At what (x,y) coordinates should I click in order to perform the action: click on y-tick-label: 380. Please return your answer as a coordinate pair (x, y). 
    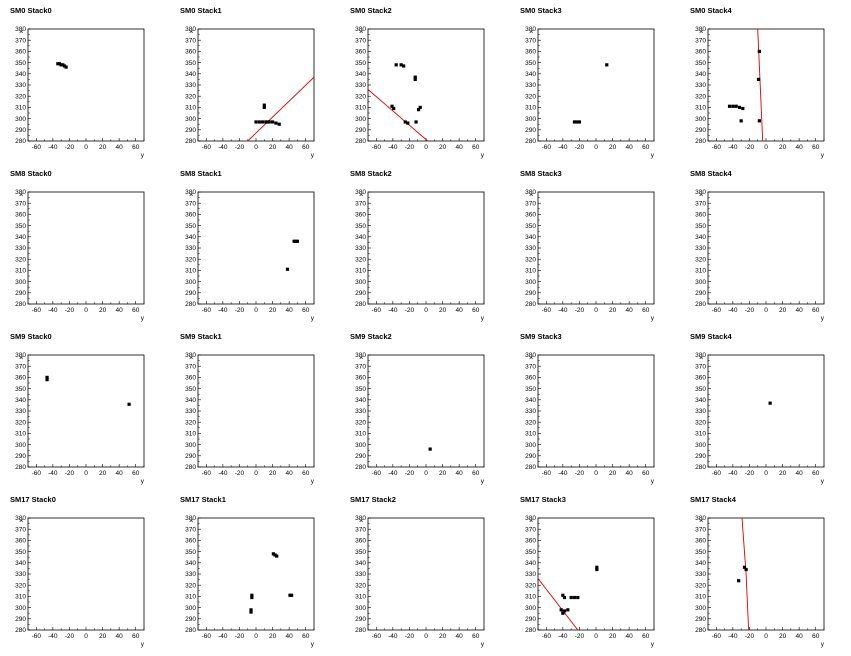
    Looking at the image, I should click on (190, 29).